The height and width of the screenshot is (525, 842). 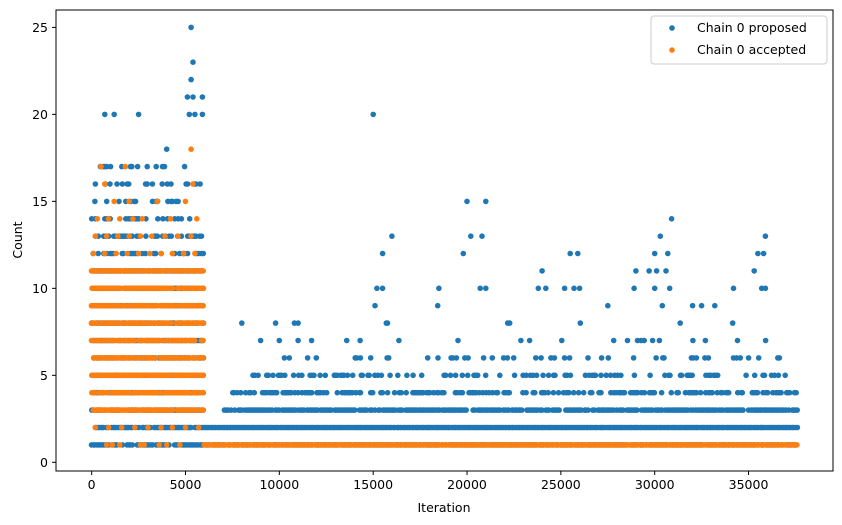 I want to click on y-tick-label: 0, so click(x=44, y=462).